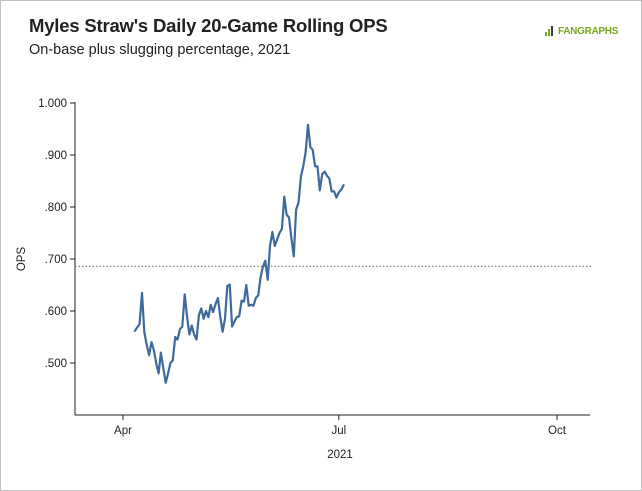 The height and width of the screenshot is (491, 642). What do you see at coordinates (56, 156) in the screenshot?
I see `y-tick-label: .900` at bounding box center [56, 156].